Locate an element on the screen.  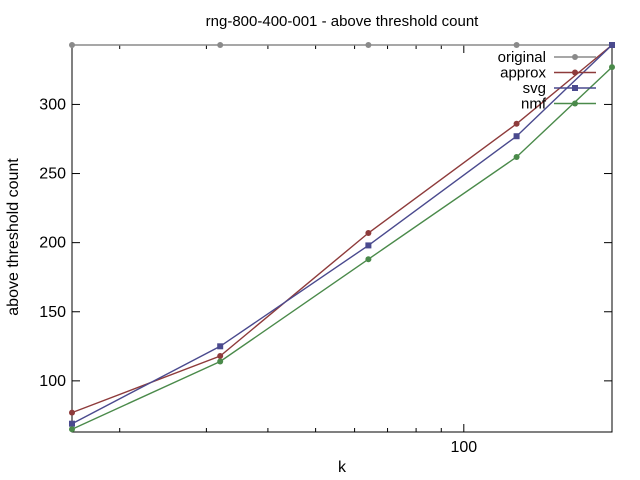
x-tick-label: 100 is located at coordinates (463, 447).